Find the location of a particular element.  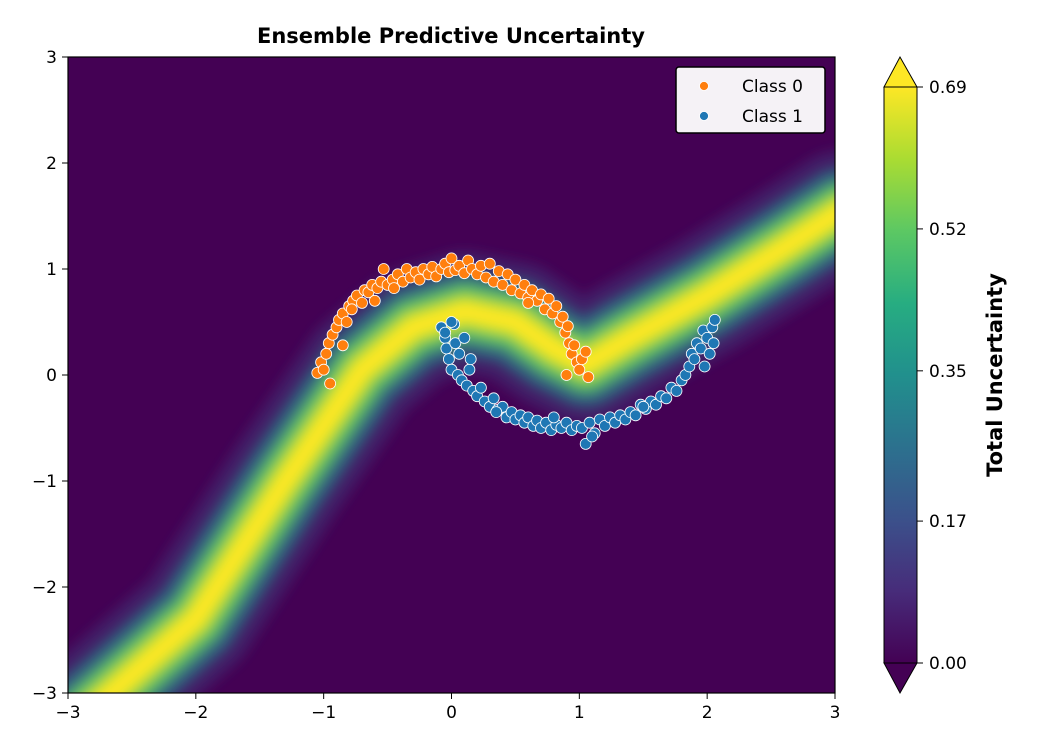

x-axis: −3 −2 −1 0 1 2 3 is located at coordinates (447, 708).